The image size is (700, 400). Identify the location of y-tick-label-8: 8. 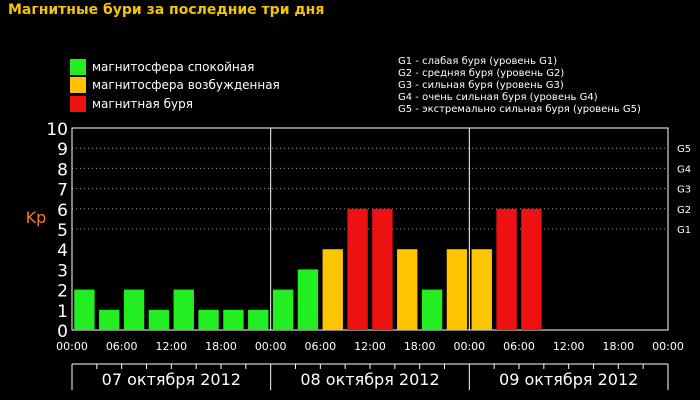
(62, 170).